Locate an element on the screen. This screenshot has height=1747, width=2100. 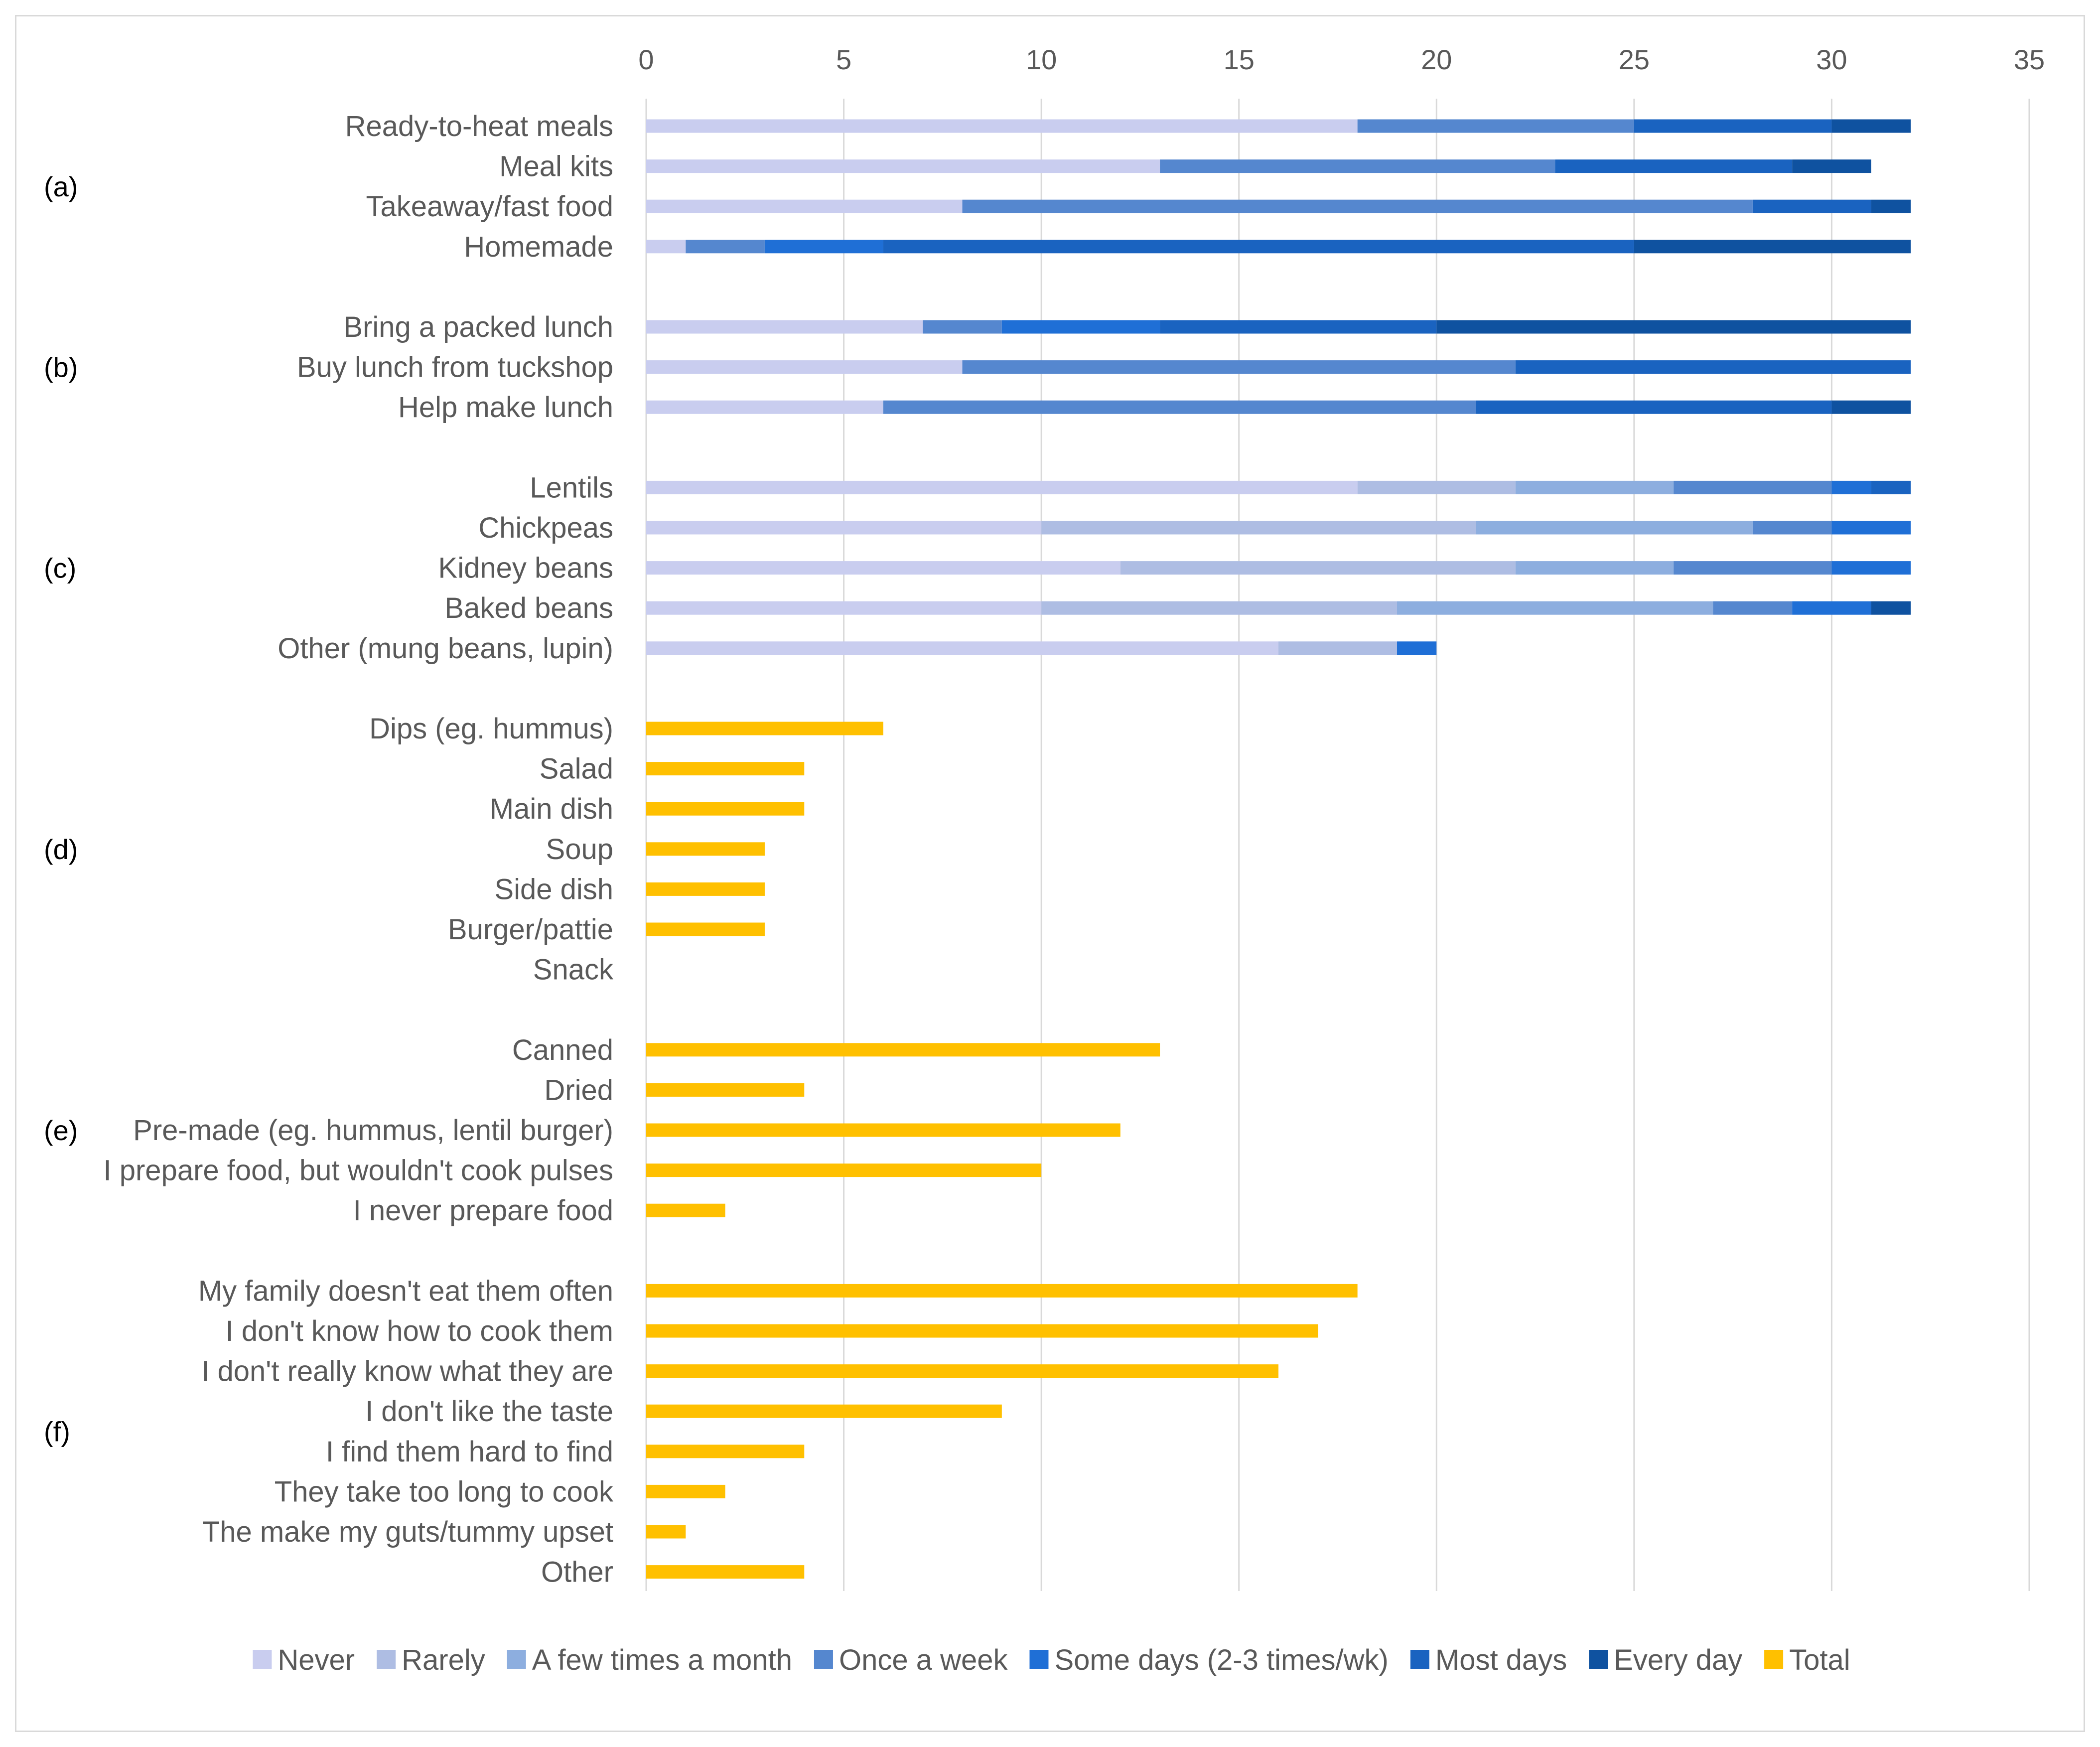
legend-label: Rarely is located at coordinates (443, 1660).